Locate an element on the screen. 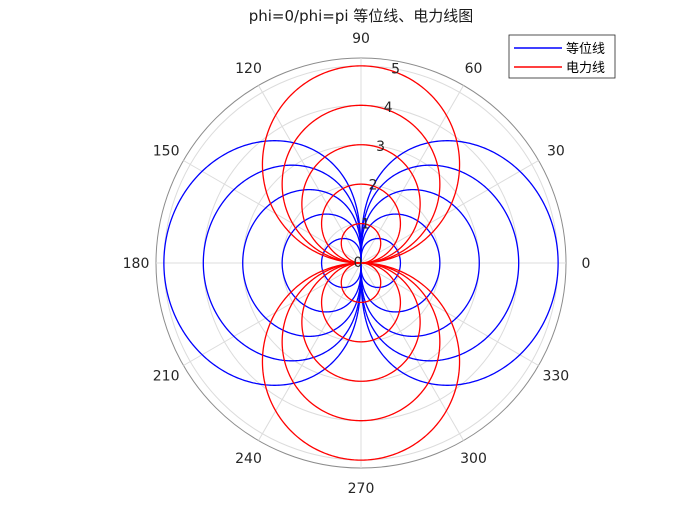 This screenshot has width=700, height=525. angle-tick-label: 180 is located at coordinates (136, 264).